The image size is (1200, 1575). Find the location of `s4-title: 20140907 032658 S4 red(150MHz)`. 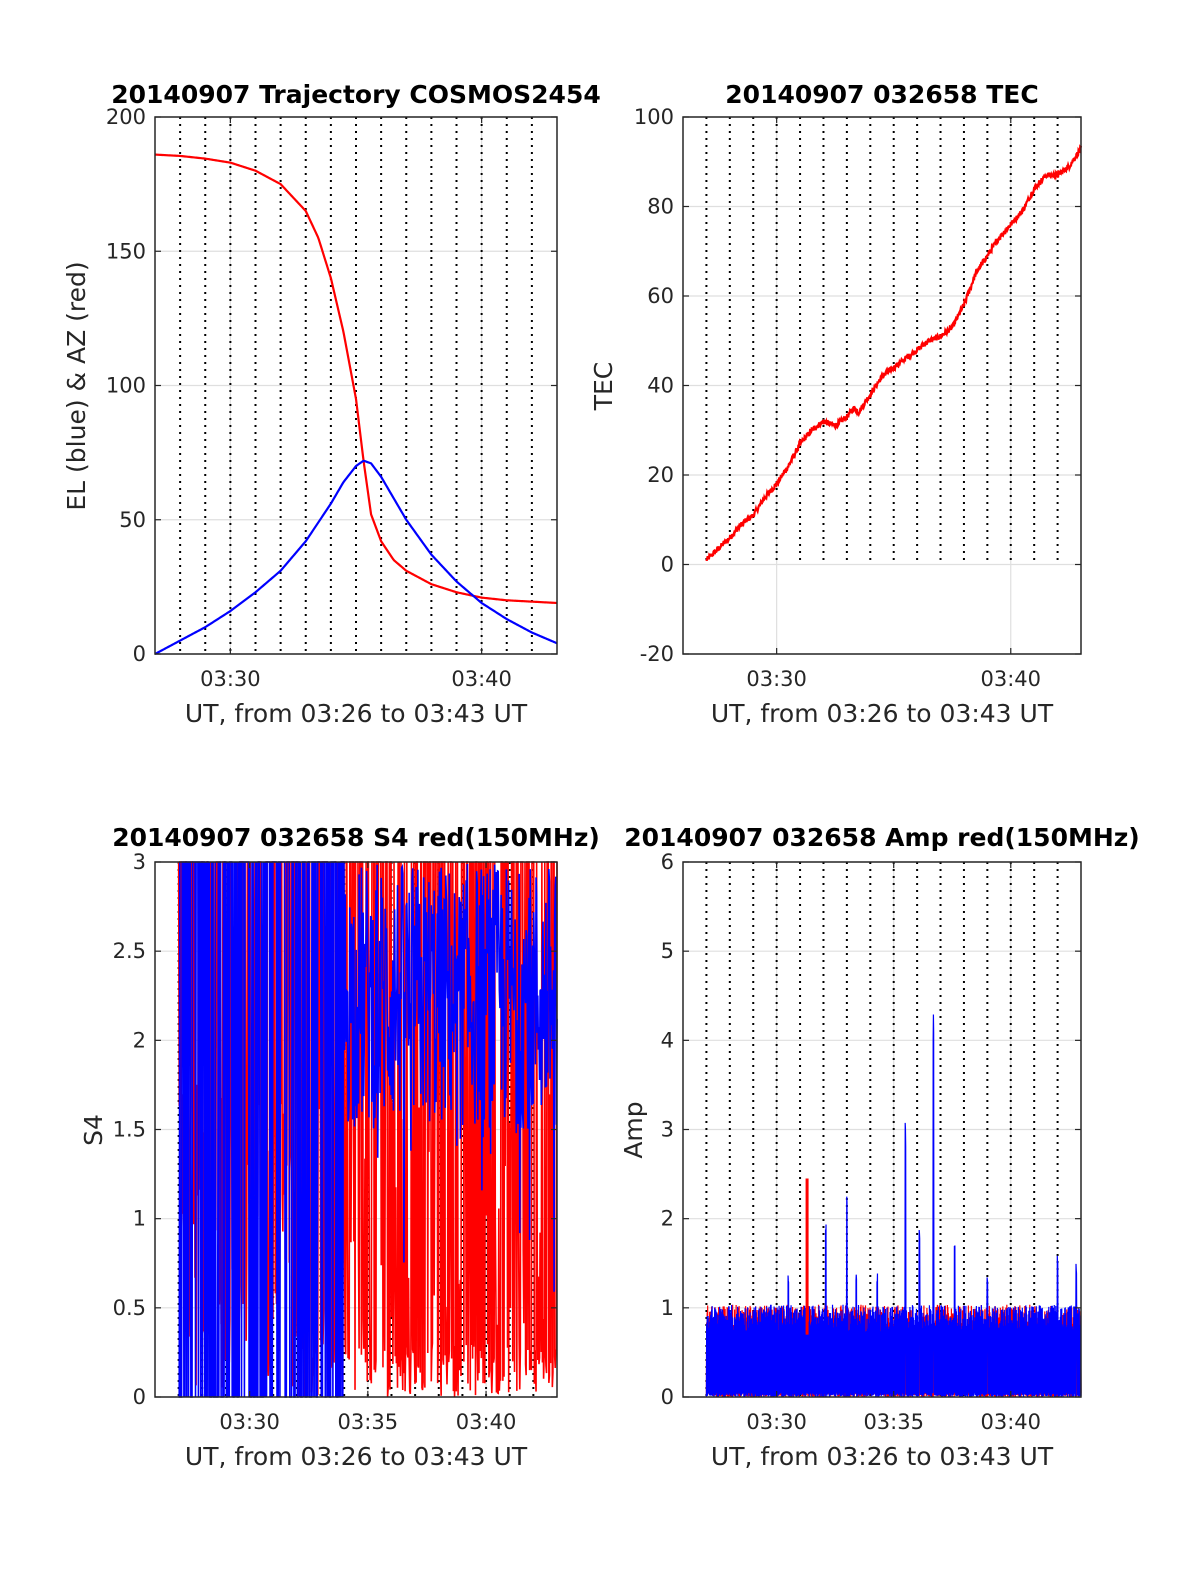

s4-title: 20140907 032658 S4 red(150MHz) is located at coordinates (356, 837).